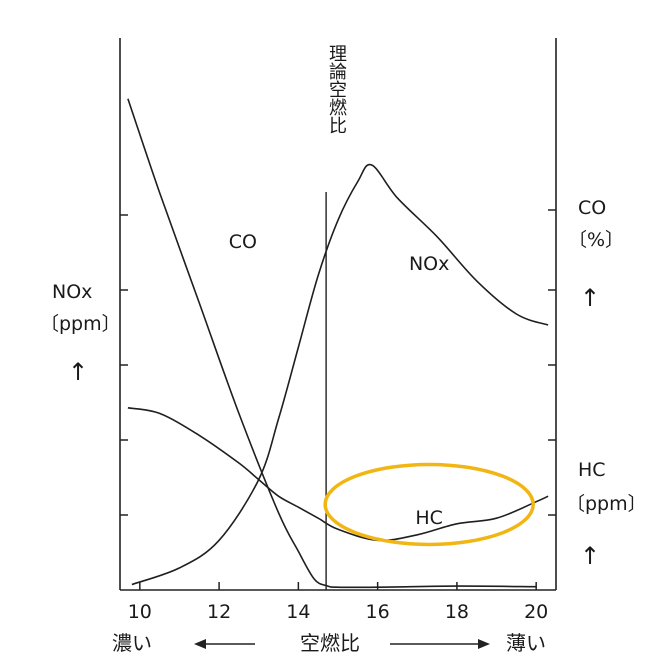 The height and width of the screenshot is (662, 665). Describe the element at coordinates (72, 292) in the screenshot. I see `left-axis-label-line1: NOx` at that location.